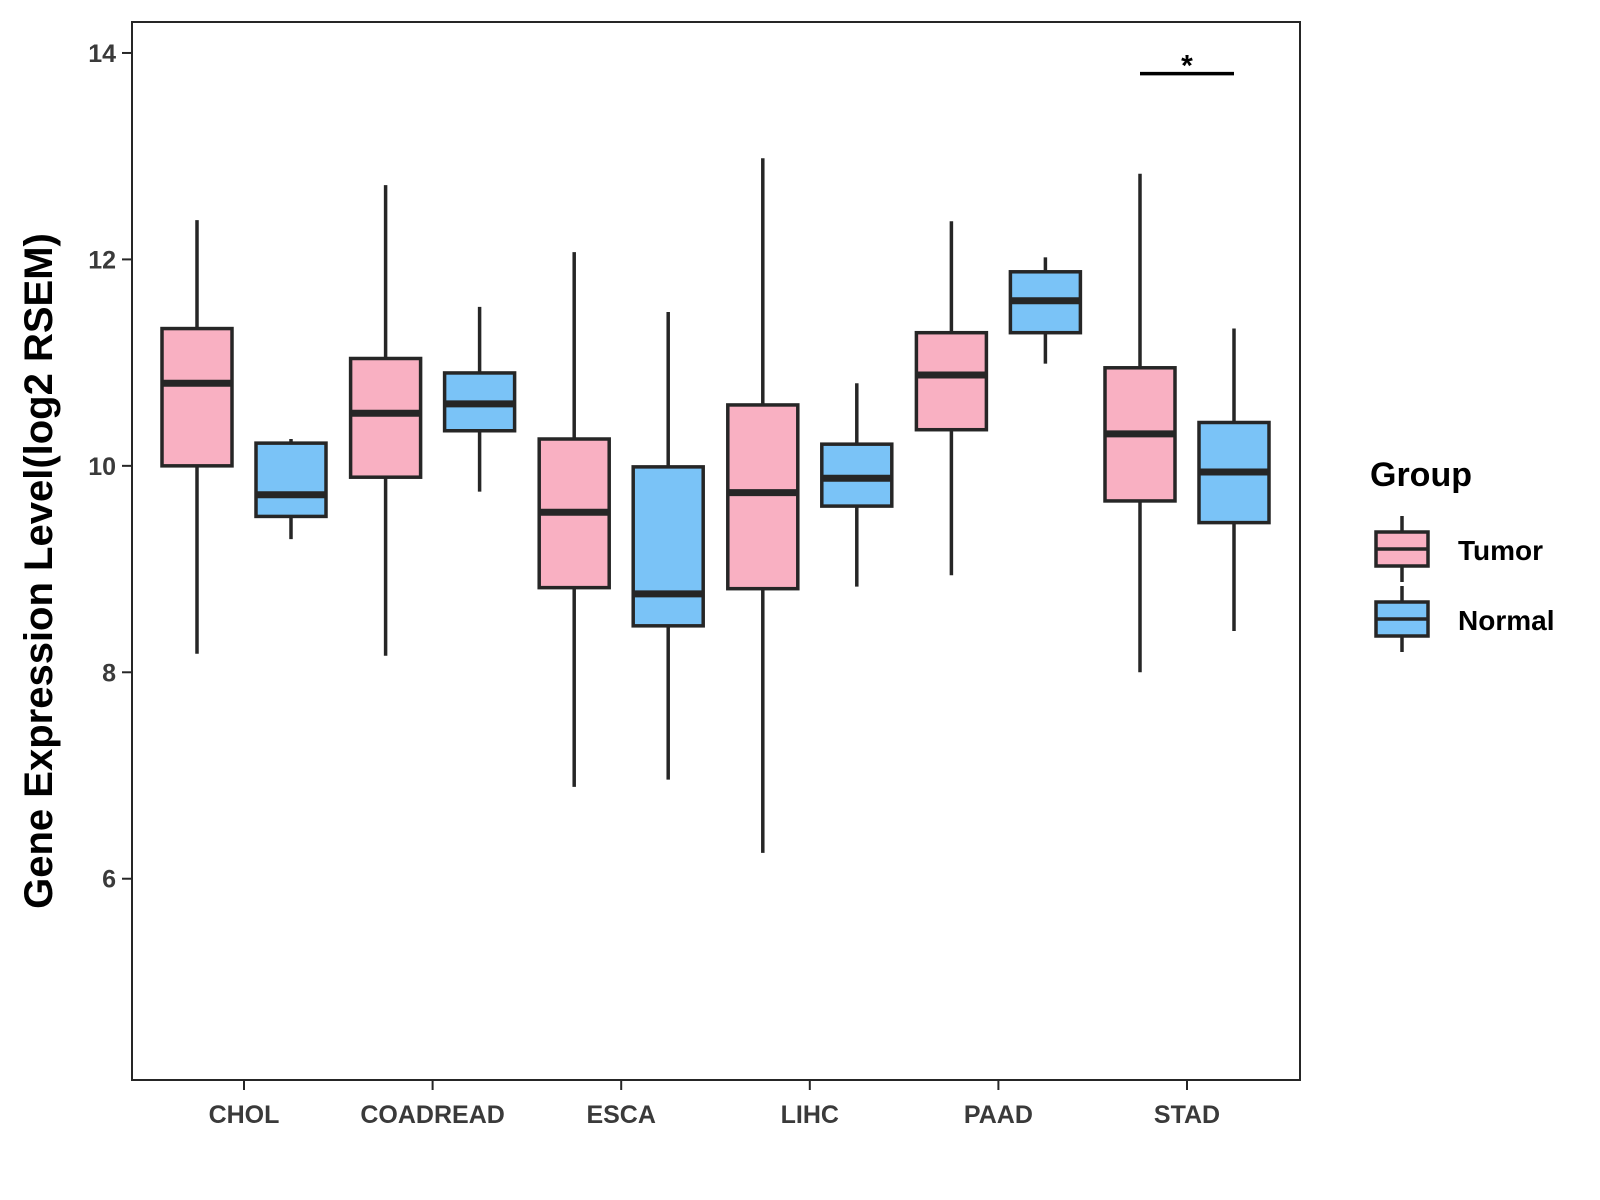 The image size is (1600, 1200). Describe the element at coordinates (574, 519) in the screenshot. I see `tumor-box-esca` at that location.